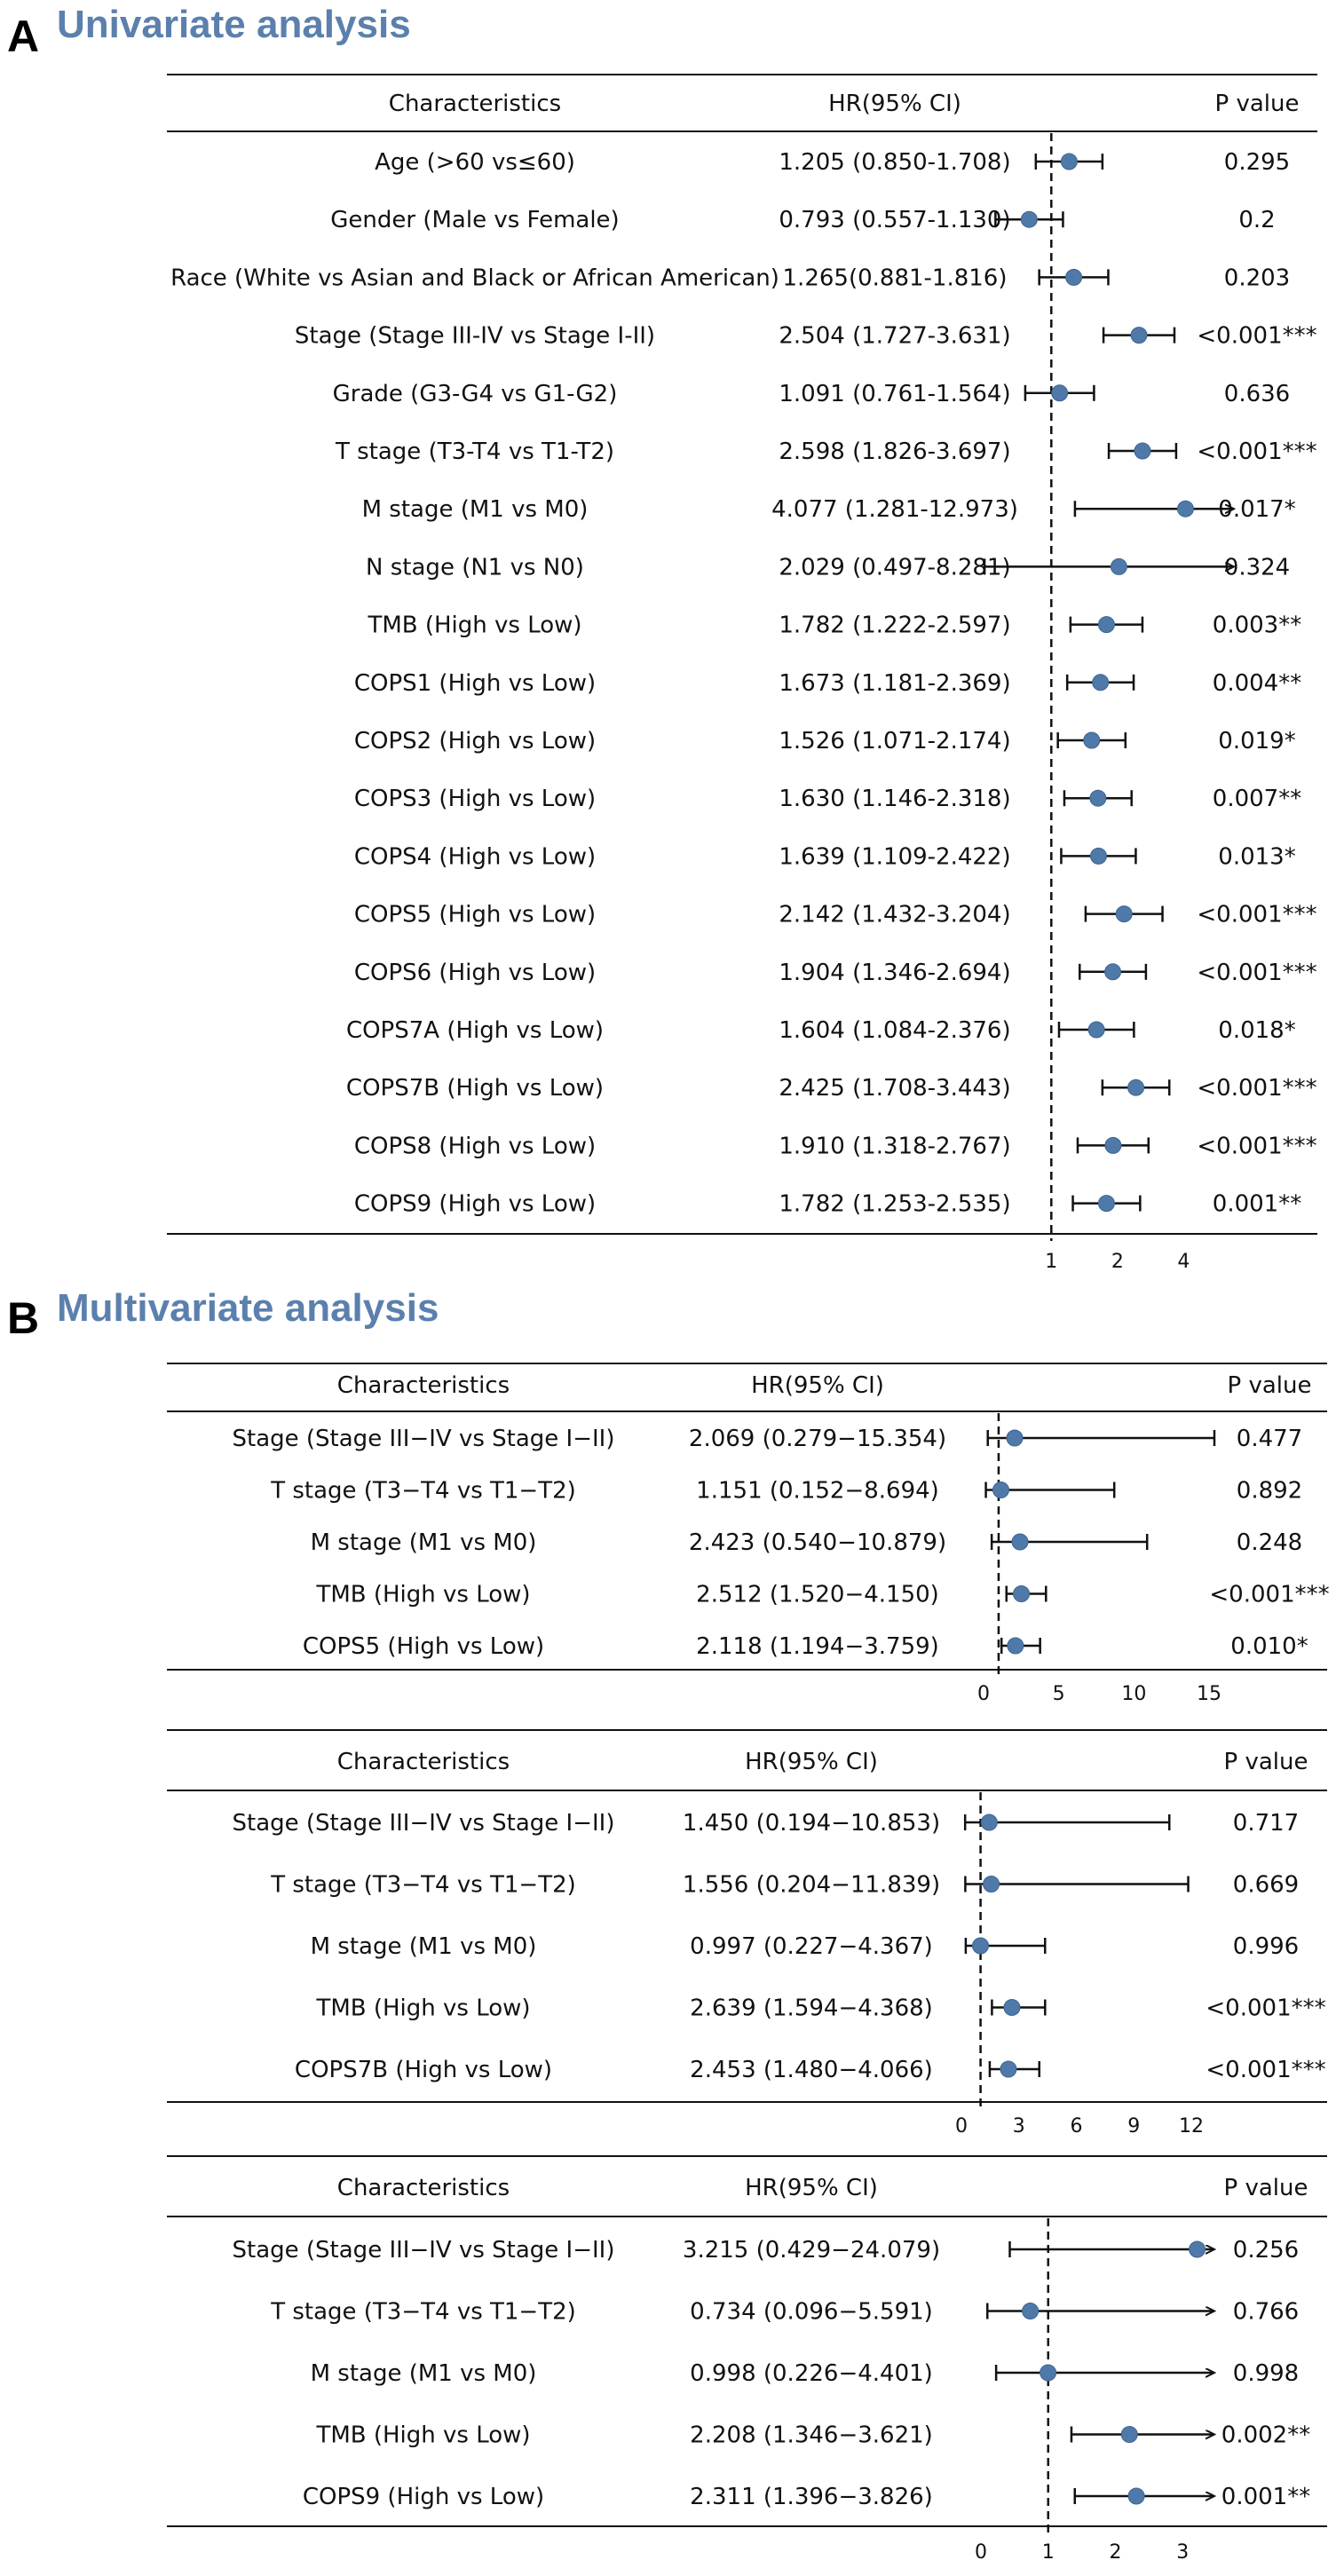 This screenshot has width=1344, height=2576. What do you see at coordinates (234, 24) in the screenshot?
I see `panel-title-univariate: Univariate analysis` at bounding box center [234, 24].